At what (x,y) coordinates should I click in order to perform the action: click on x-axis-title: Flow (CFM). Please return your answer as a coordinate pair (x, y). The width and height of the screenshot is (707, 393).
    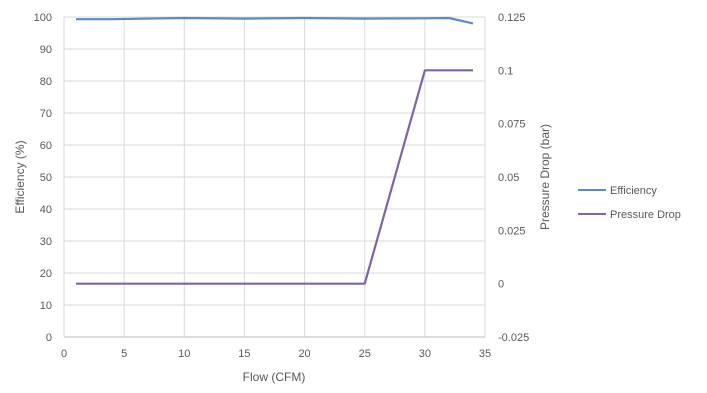
    Looking at the image, I should click on (274, 377).